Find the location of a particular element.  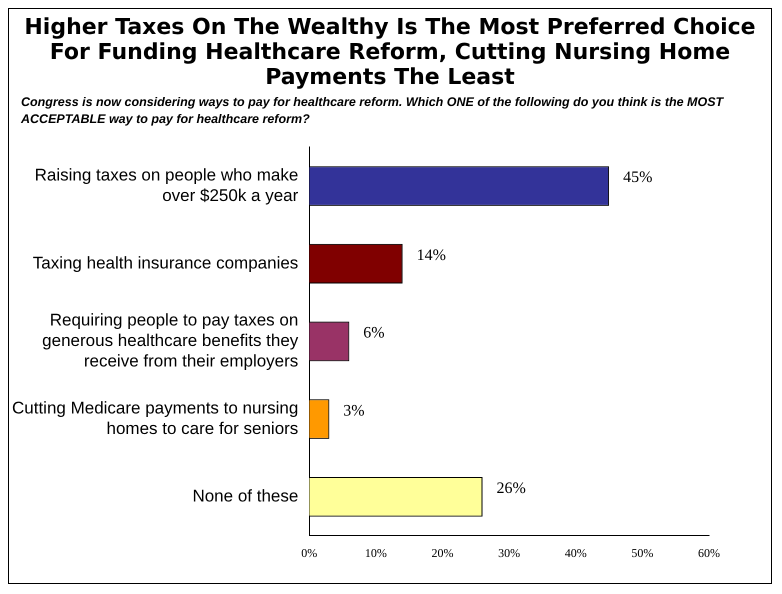

data-label: 14% is located at coordinates (431, 255).